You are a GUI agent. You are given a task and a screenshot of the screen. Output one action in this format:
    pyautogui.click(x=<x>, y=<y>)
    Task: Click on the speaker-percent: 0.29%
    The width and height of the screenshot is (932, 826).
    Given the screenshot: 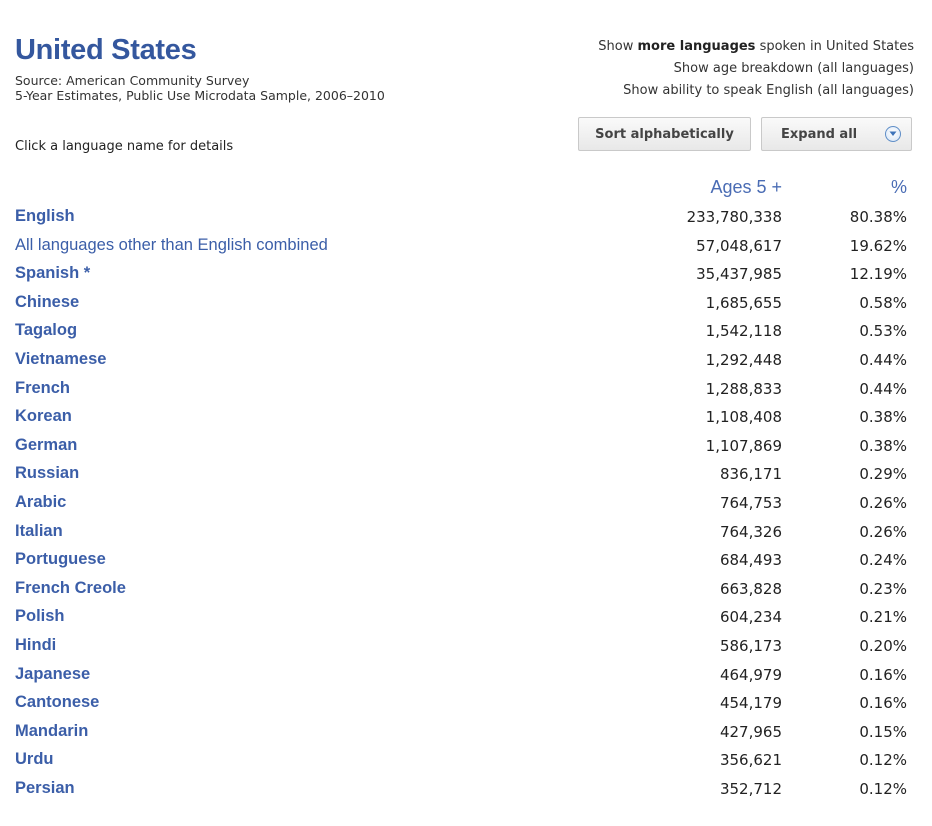 What is the action you would take?
    pyautogui.click(x=883, y=474)
    